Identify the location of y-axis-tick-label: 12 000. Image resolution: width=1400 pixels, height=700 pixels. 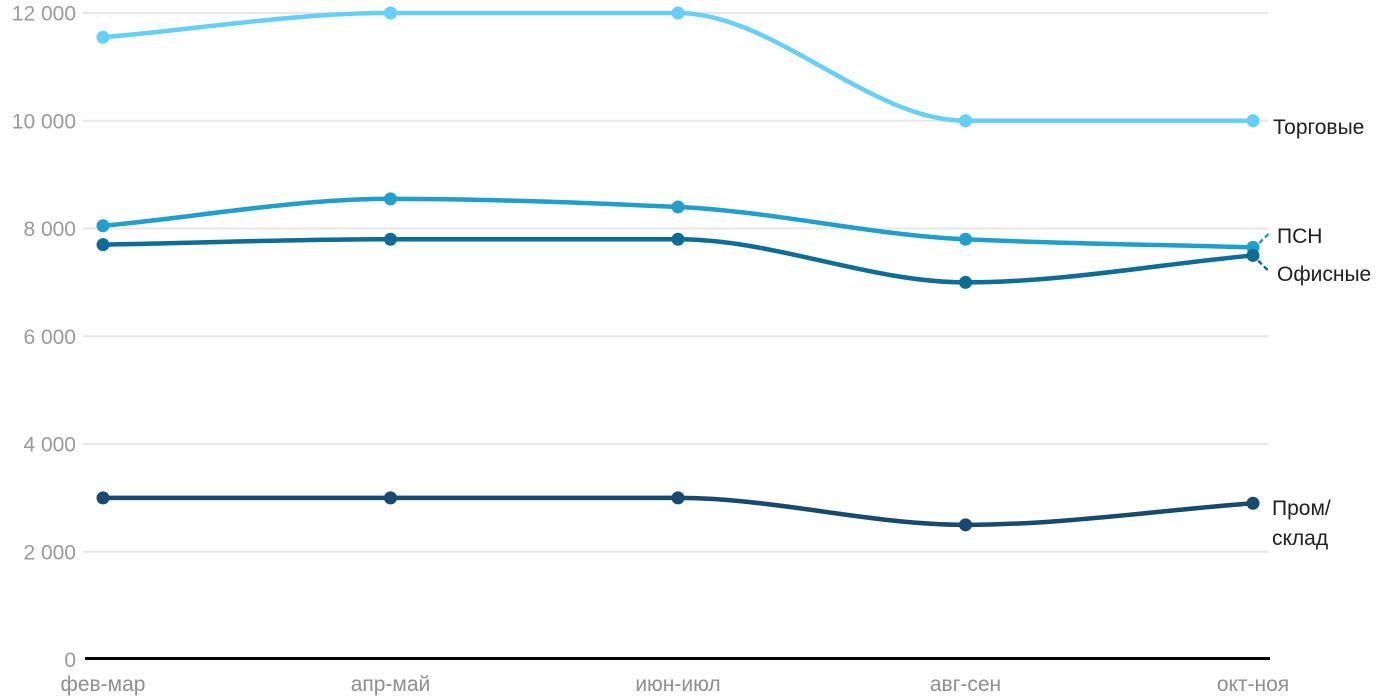
(44, 14).